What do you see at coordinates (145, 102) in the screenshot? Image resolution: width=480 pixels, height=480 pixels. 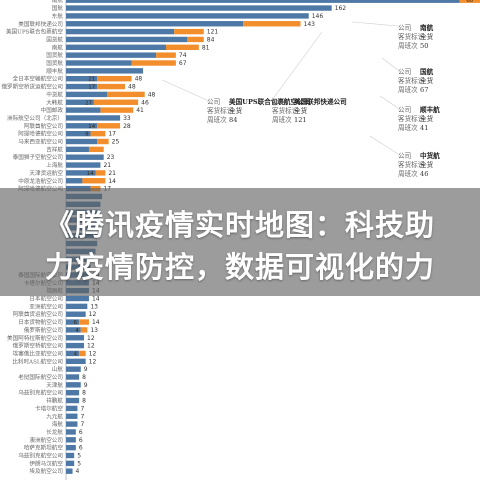 I see `bar-value-label: 46` at bounding box center [145, 102].